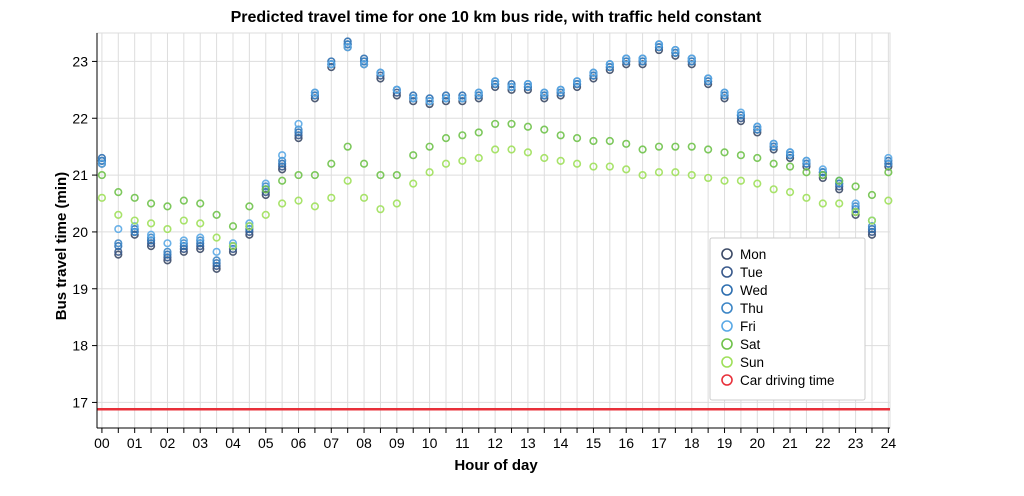 This screenshot has width=1024, height=496. I want to click on x-tick-label: 04, so click(233, 443).